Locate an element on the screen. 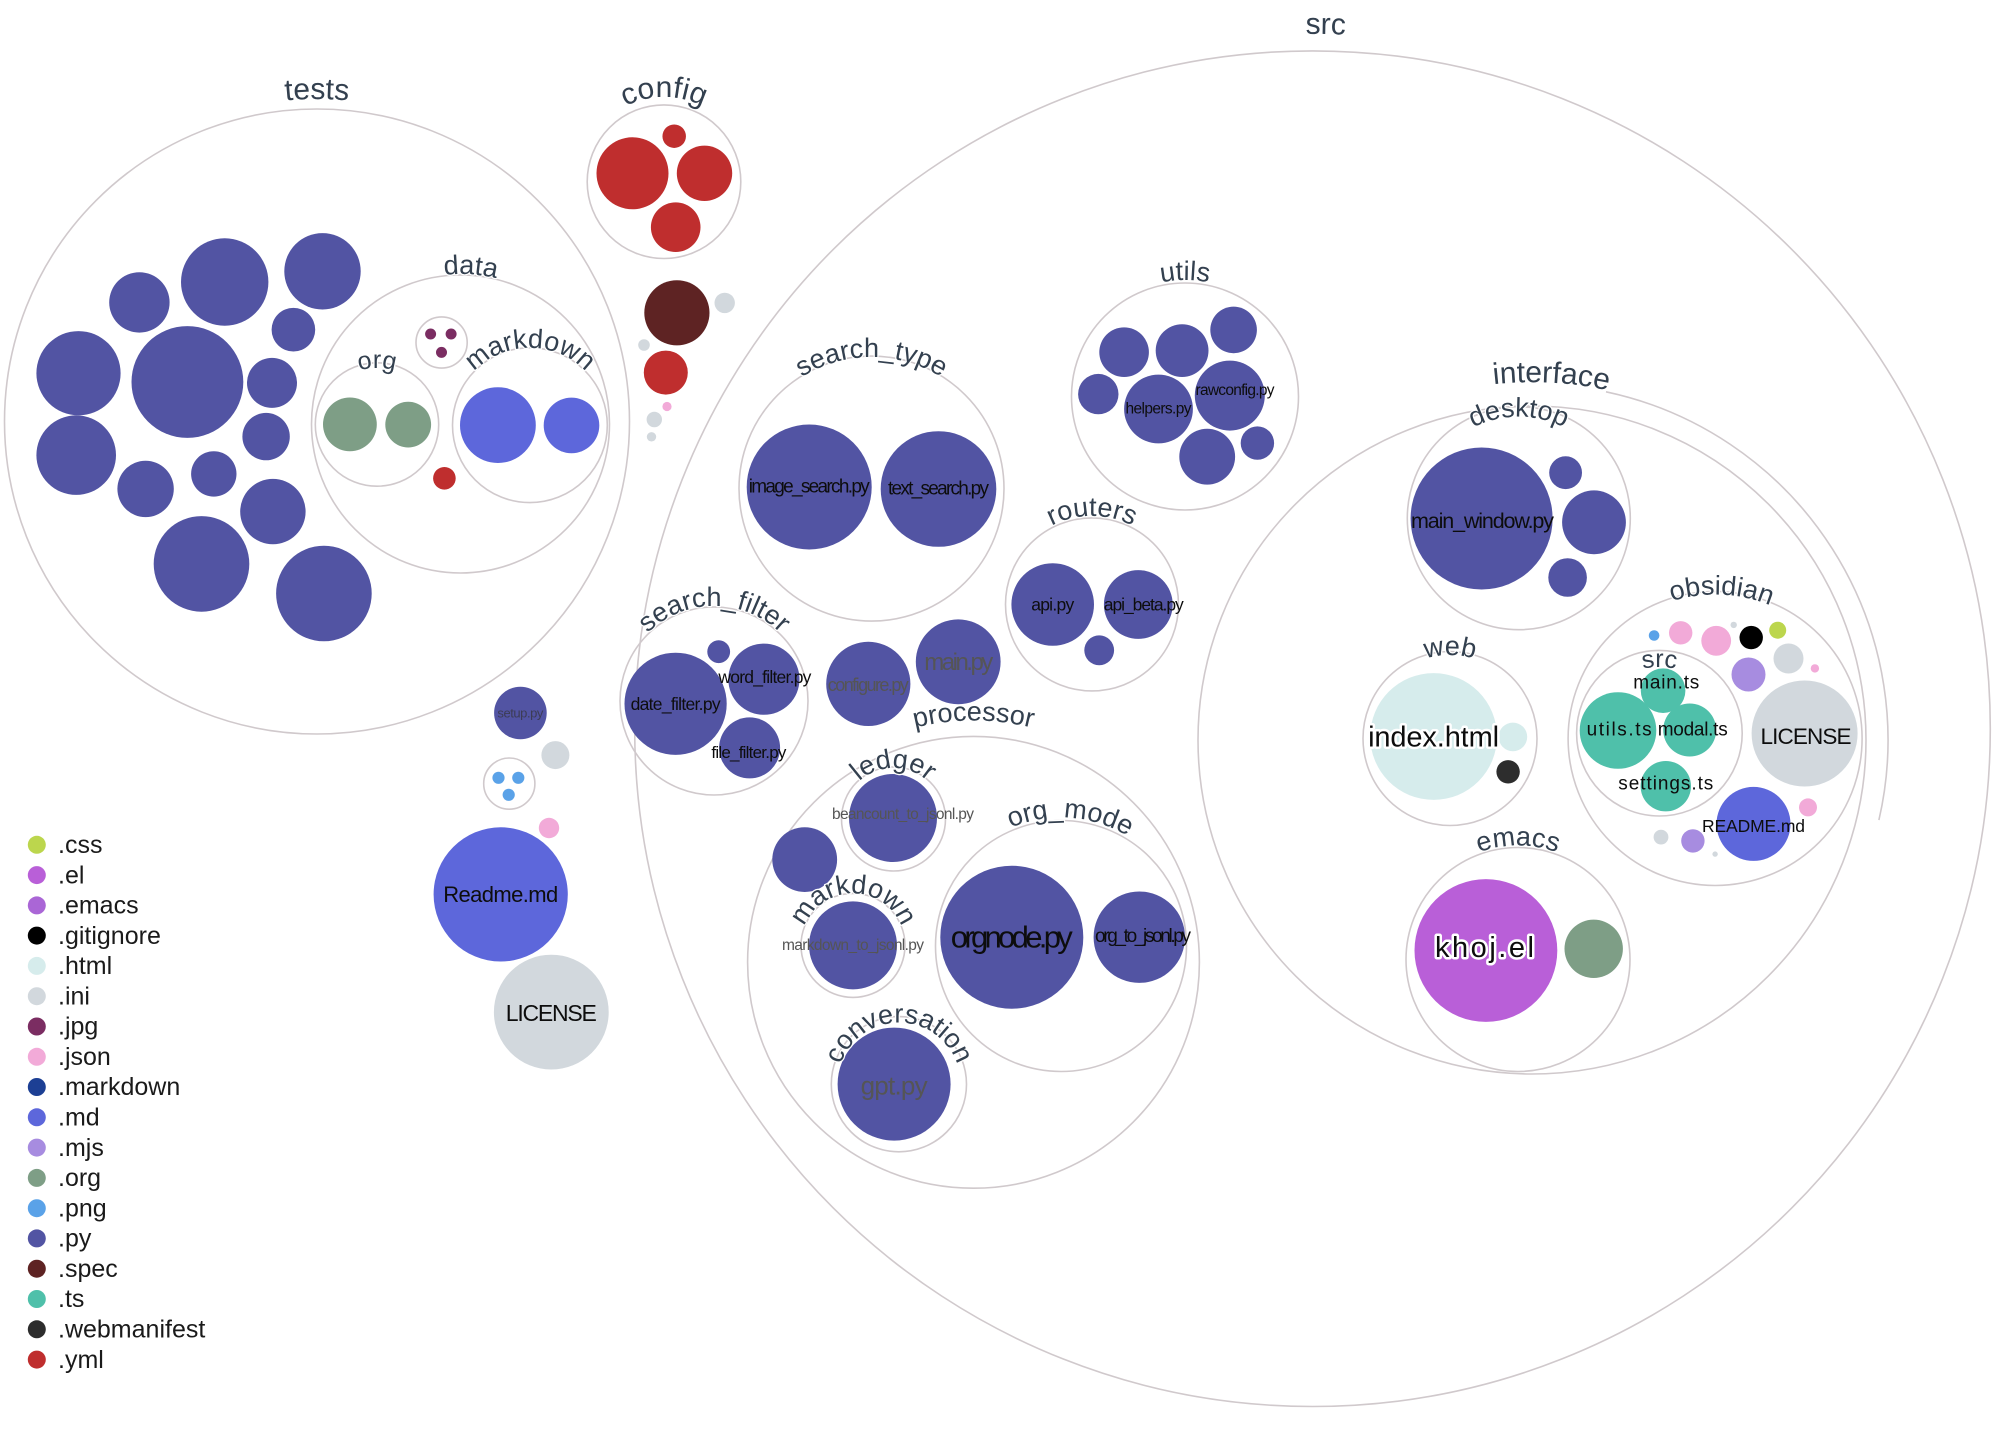 Image resolution: width=1995 pixels, height=1451 pixels. svg-text: .mjs is located at coordinates (81, 1148).